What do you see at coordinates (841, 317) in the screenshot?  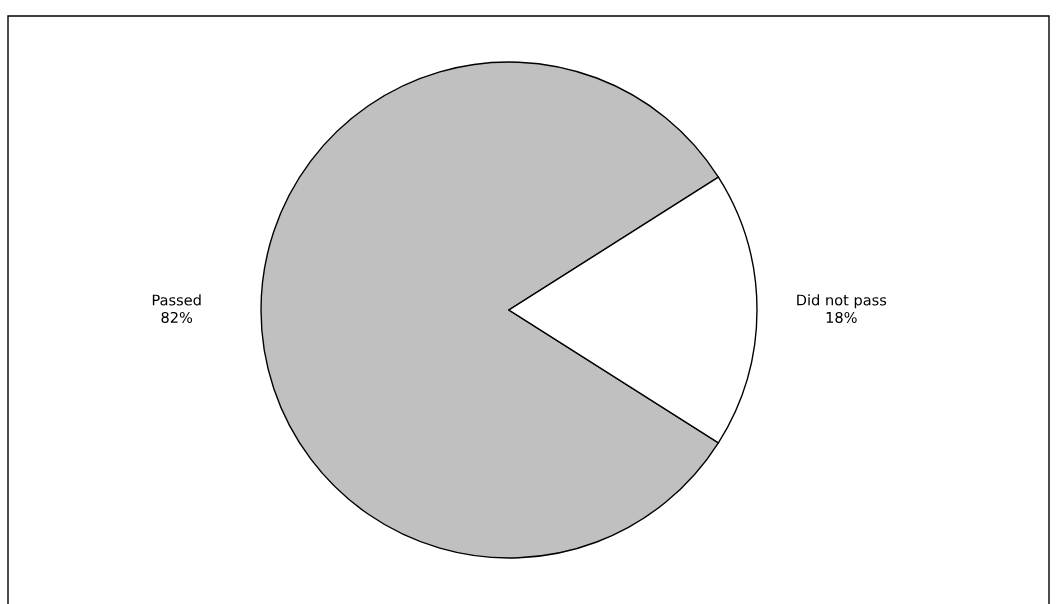 I see `data-label: 18%` at bounding box center [841, 317].